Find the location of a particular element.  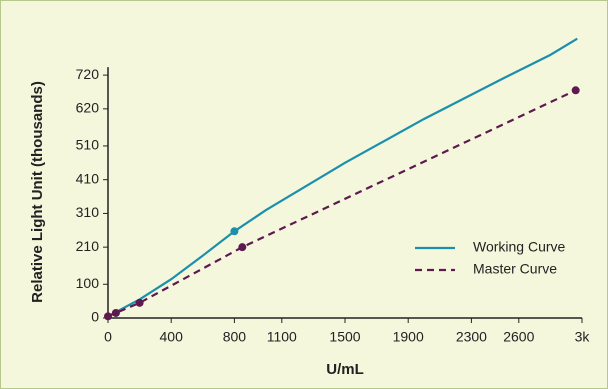

x-tick-label: 0 is located at coordinates (108, 337).